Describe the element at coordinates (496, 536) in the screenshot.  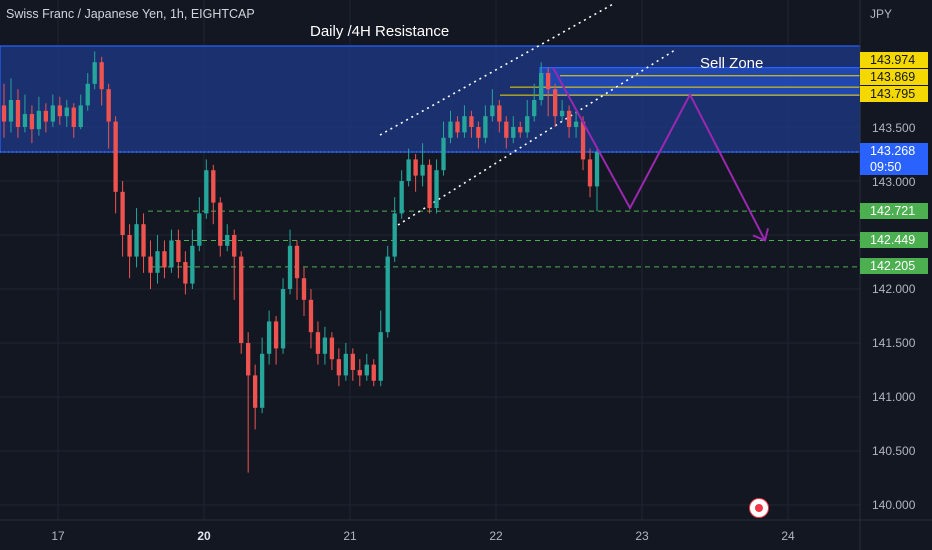
I see `time-tick: 22` at that location.